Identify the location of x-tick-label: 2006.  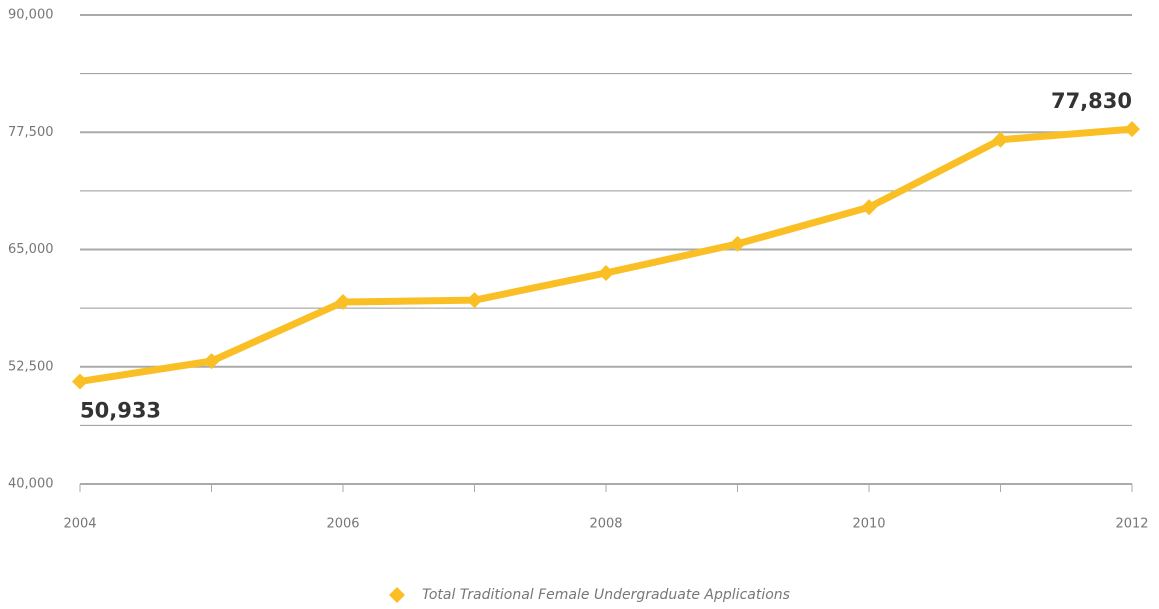
(342, 524).